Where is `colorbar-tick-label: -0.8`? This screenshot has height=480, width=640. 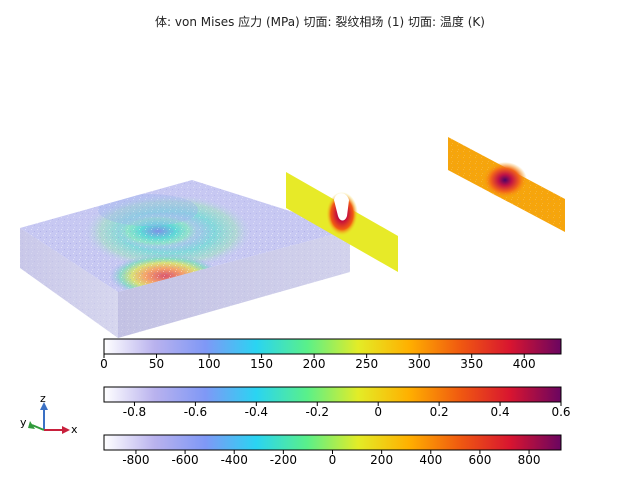
colorbar-tick-label: -0.8 is located at coordinates (134, 412).